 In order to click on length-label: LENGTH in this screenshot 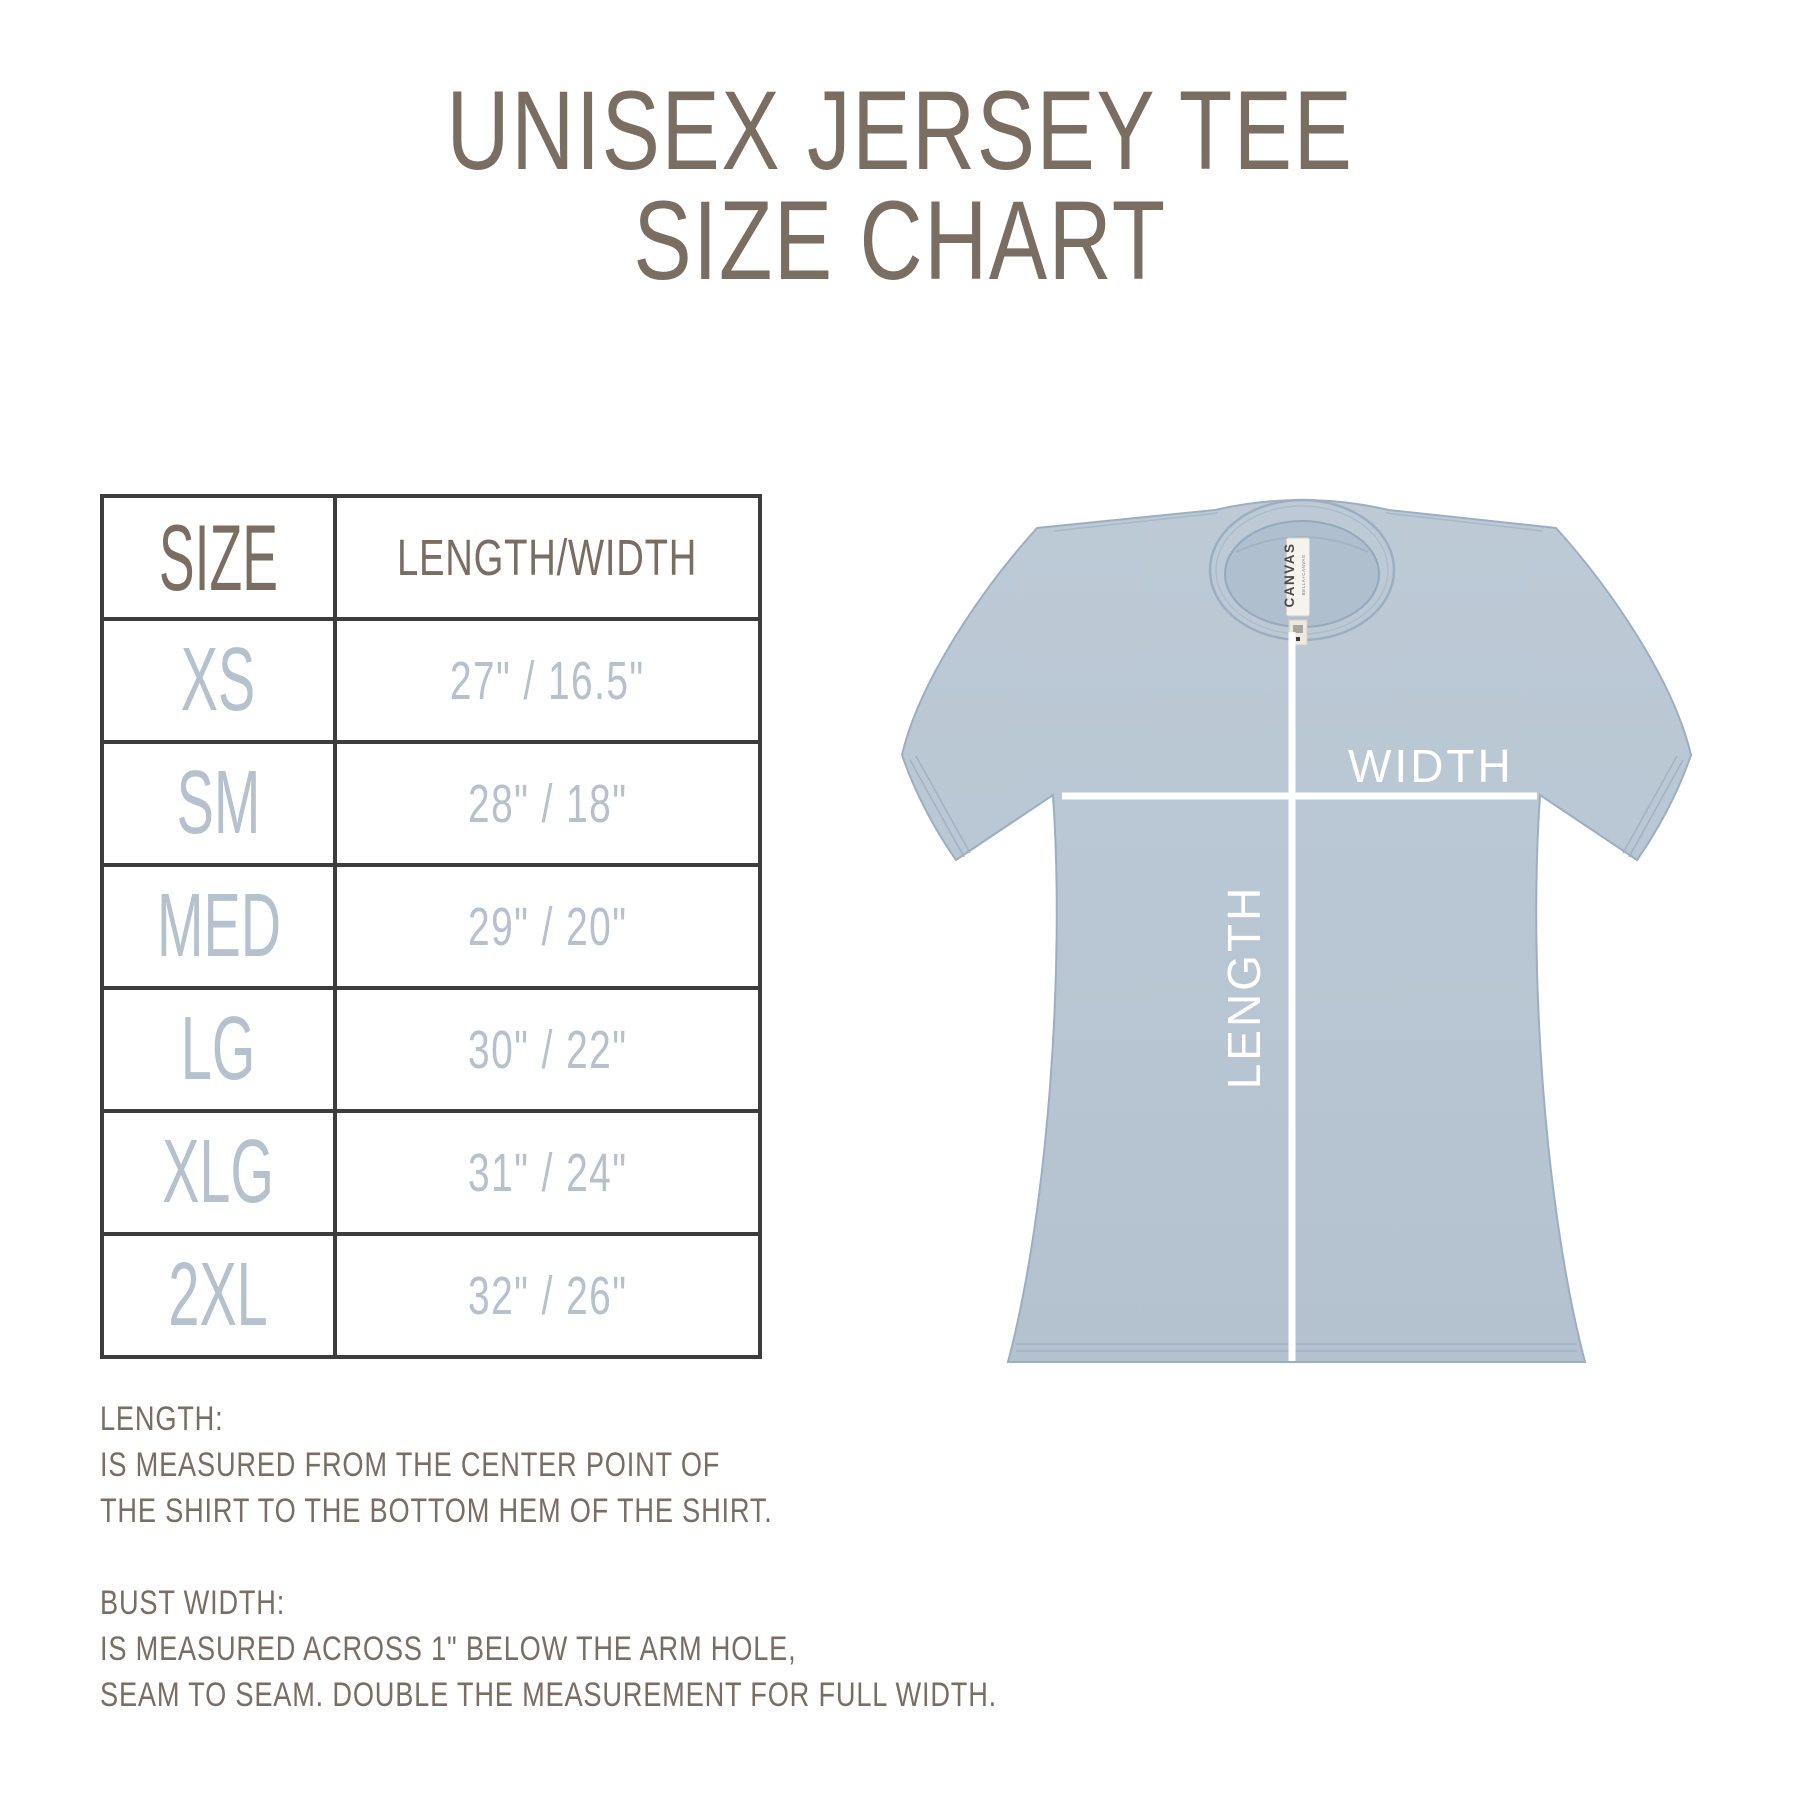, I will do `click(1244, 987)`.